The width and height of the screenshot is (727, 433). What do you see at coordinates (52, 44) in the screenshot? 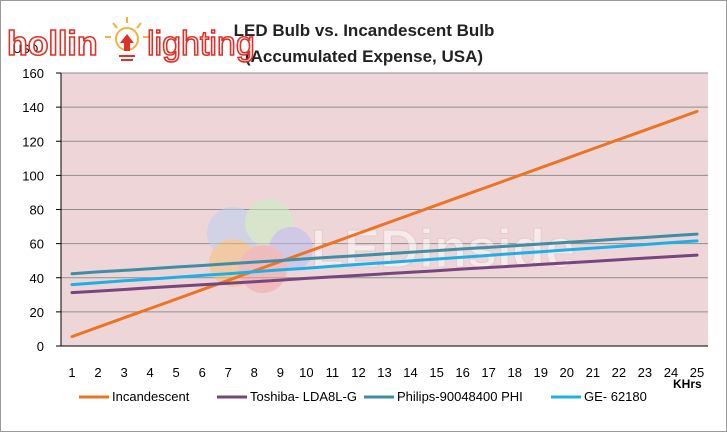
I see `logo-word-hollin: hollin` at bounding box center [52, 44].